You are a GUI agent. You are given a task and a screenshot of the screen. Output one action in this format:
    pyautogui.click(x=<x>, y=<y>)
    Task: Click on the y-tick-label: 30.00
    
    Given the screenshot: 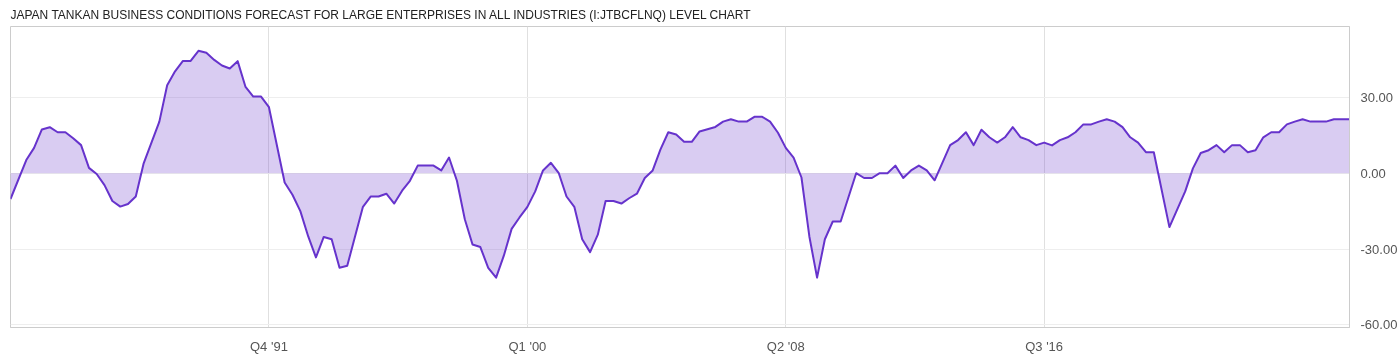 What is the action you would take?
    pyautogui.click(x=1377, y=97)
    